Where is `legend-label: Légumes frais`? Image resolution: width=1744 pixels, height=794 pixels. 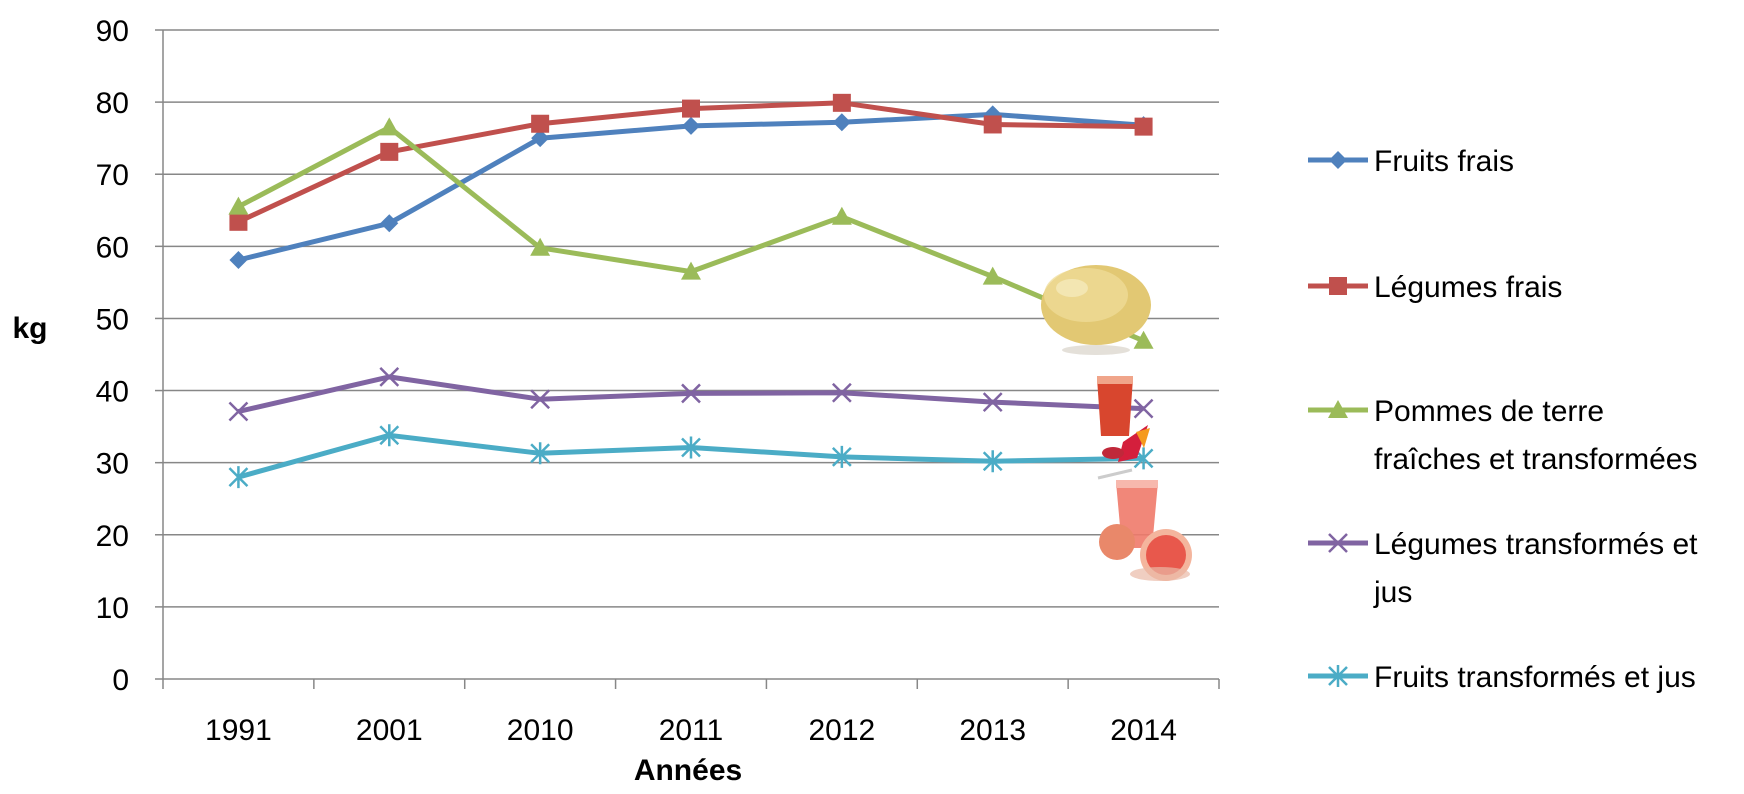 legend-label: Légumes frais is located at coordinates (1468, 287).